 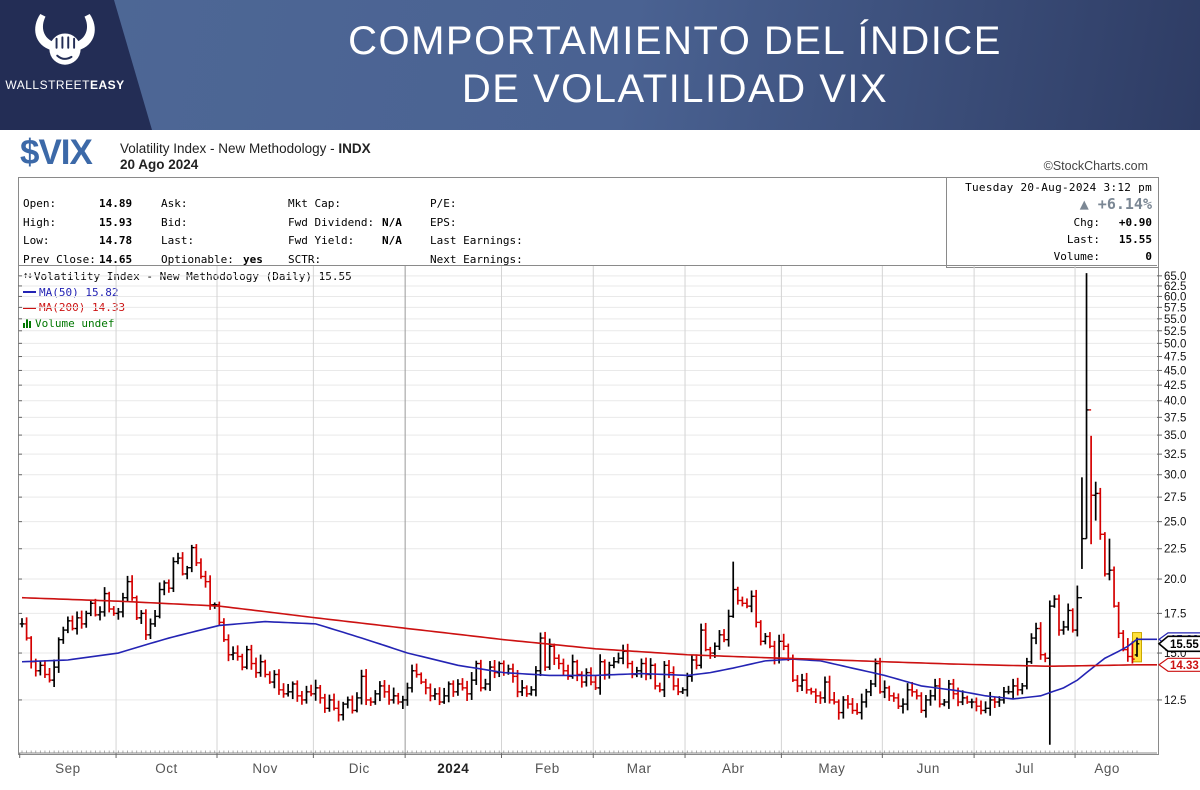 I want to click on quote-label: Last Earnings:, so click(x=476, y=240).